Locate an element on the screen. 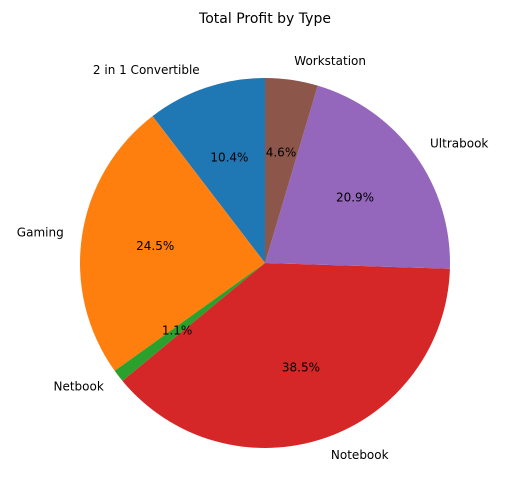 Image resolution: width=507 pixels, height=504 pixels. pie-pct-notebook: 38.5% is located at coordinates (301, 368).